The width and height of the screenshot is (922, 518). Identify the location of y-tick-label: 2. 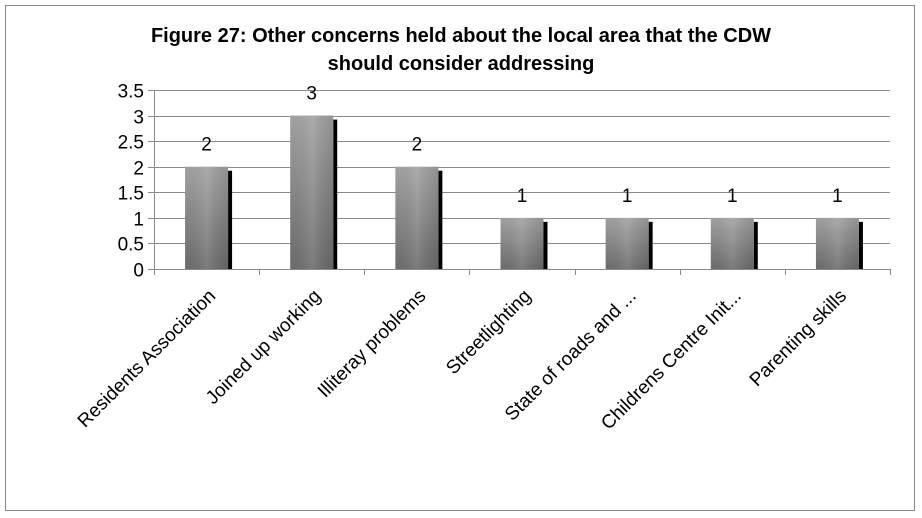
(138, 169).